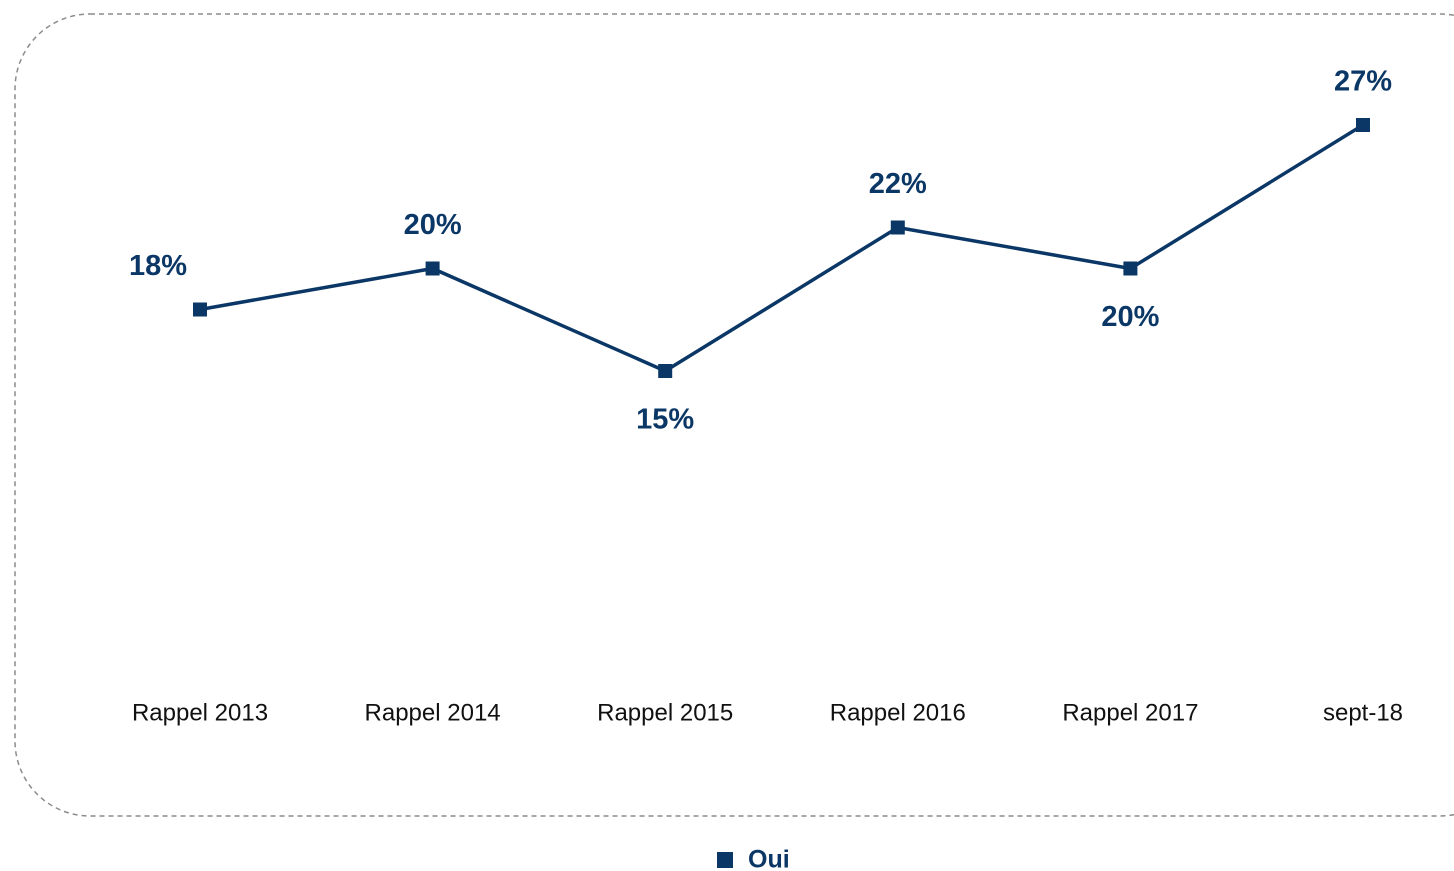 The image size is (1454, 871). Describe the element at coordinates (898, 184) in the screenshot. I see `data-label: 22%` at that location.